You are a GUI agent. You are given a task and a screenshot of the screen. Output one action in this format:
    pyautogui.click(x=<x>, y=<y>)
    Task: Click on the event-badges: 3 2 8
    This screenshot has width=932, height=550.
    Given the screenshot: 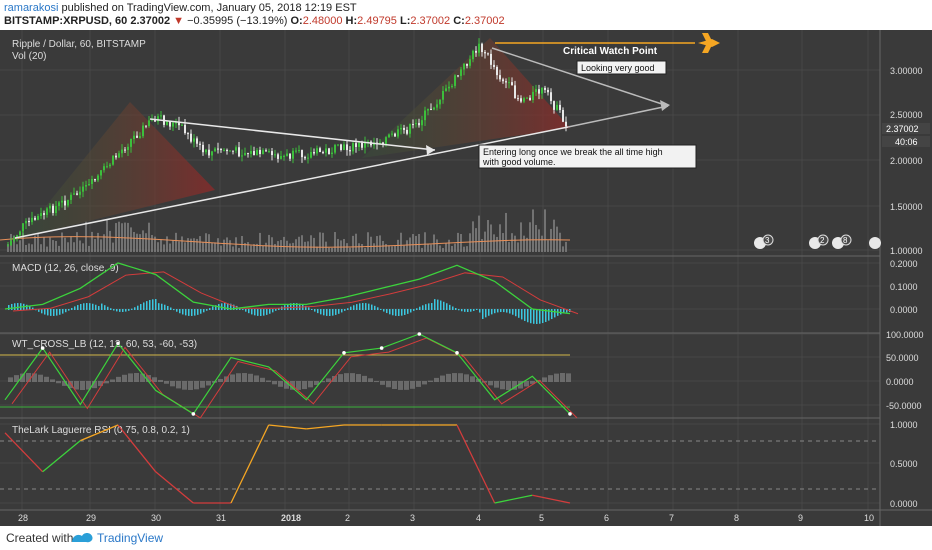 What is the action you would take?
    pyautogui.click(x=817, y=241)
    